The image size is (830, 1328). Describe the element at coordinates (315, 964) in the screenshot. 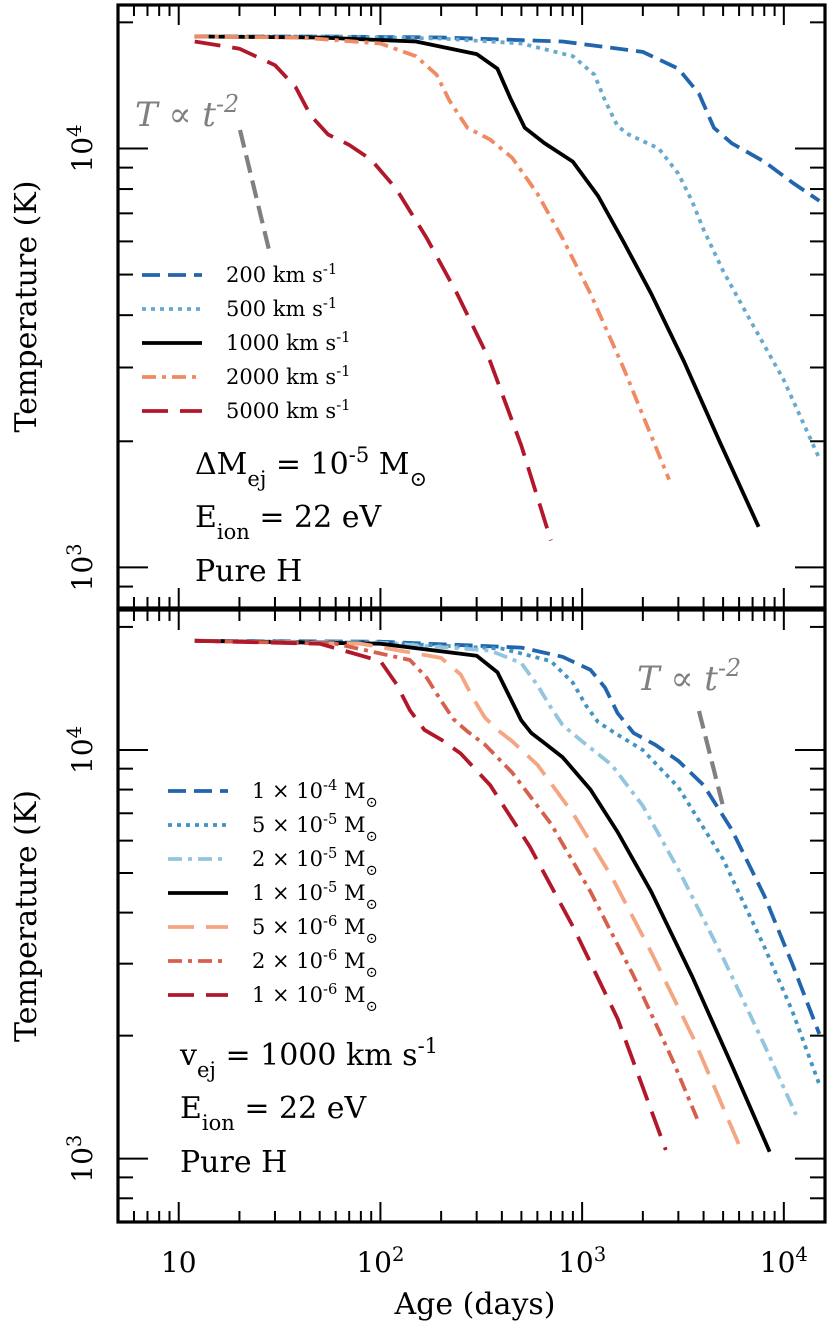

I see `legend-label-6: 2 × 10-6 M⊙` at that location.